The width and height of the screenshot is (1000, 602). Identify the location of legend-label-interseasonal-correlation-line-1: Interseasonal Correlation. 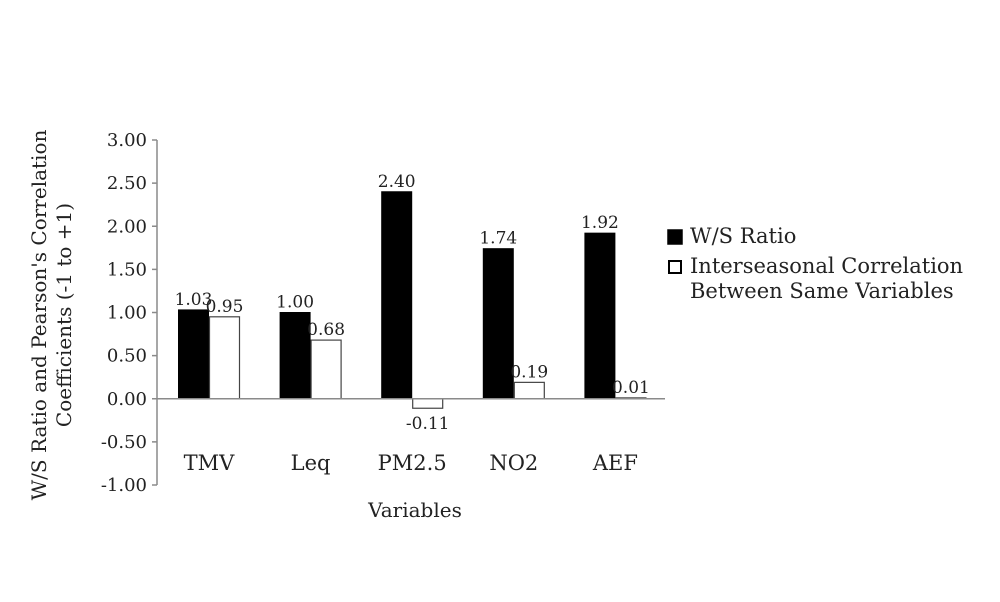
(826, 266).